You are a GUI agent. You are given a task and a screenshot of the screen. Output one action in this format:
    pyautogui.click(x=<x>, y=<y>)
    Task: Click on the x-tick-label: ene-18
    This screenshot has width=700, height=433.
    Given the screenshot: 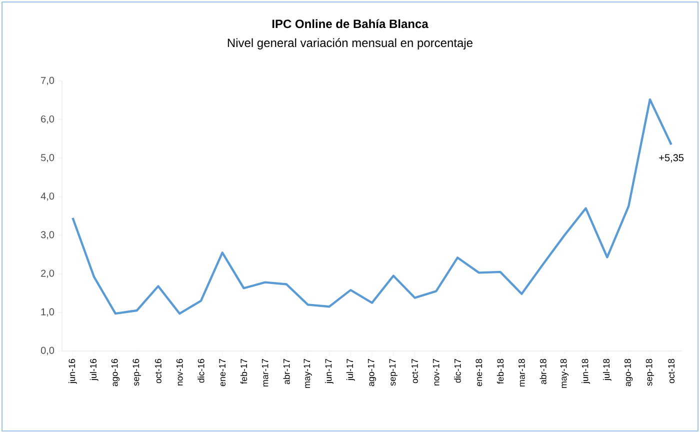 What is the action you would take?
    pyautogui.click(x=479, y=372)
    